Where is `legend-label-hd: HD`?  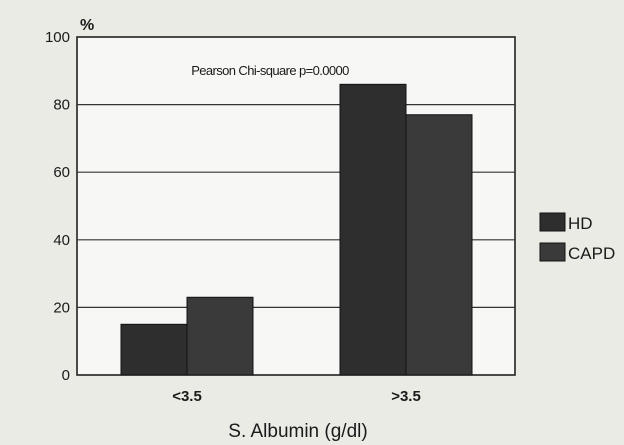 legend-label-hd: HD is located at coordinates (580, 223).